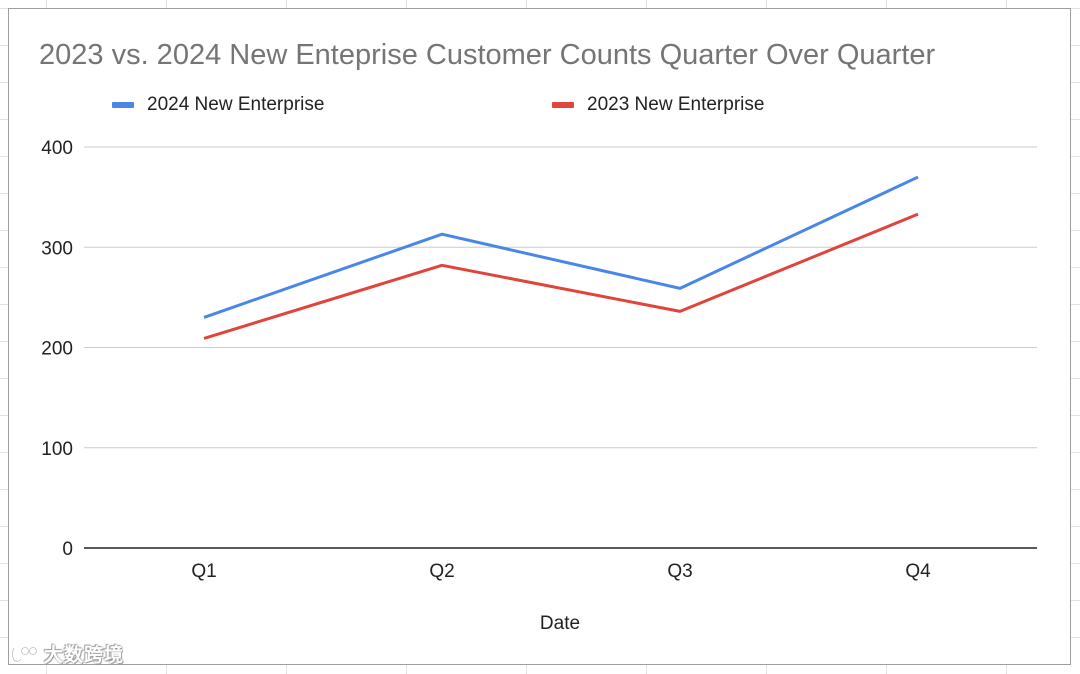 The image size is (1080, 674). Describe the element at coordinates (236, 104) in the screenshot. I see `legend-label-2024: 2024 New Enterprise` at that location.